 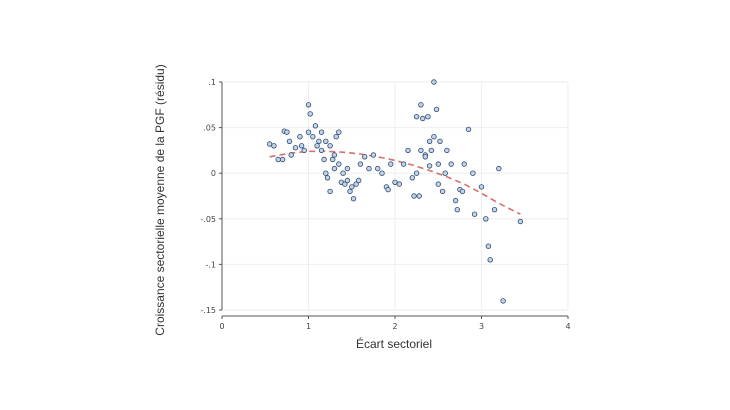 I want to click on y-tick-label: -.15, so click(x=208, y=310).